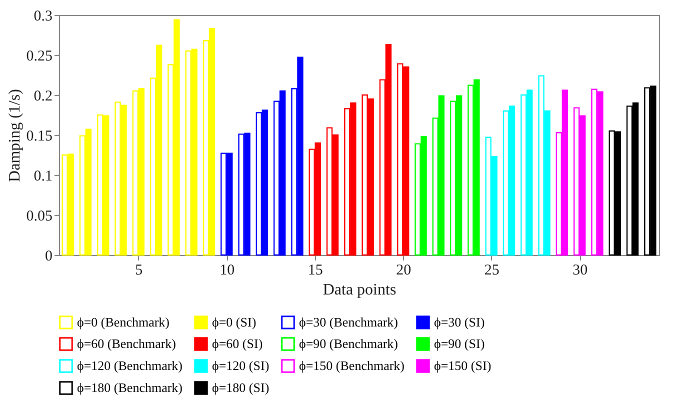 The width and height of the screenshot is (679, 404). What do you see at coordinates (130, 365) in the screenshot?
I see `legend-label: ϕ=120 (Benchmark)` at bounding box center [130, 365].